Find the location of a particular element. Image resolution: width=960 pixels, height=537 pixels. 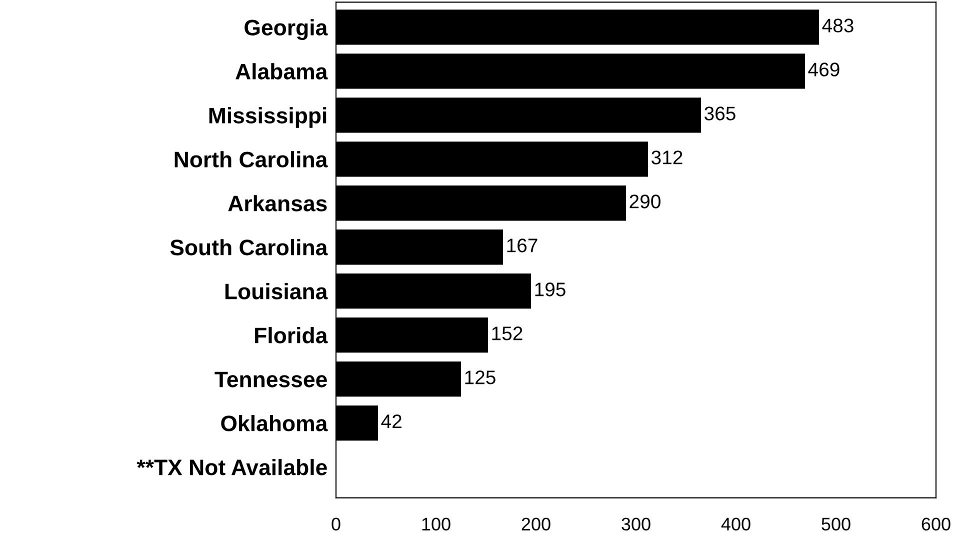

x-tick-label: 0 is located at coordinates (336, 524).